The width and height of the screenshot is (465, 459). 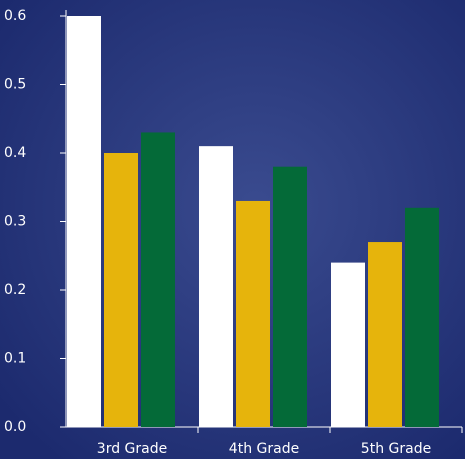 I want to click on y-tick-label: 0.1, so click(x=15, y=359).